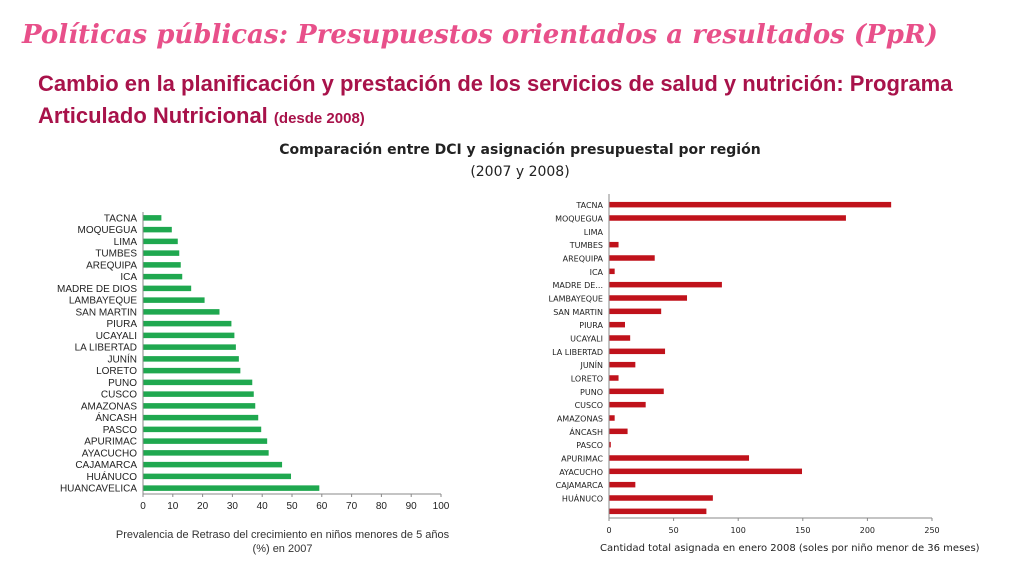 Image resolution: width=1024 pixels, height=576 pixels. Describe the element at coordinates (108, 230) in the screenshot. I see `left-category-label: MOQUEGUA` at that location.